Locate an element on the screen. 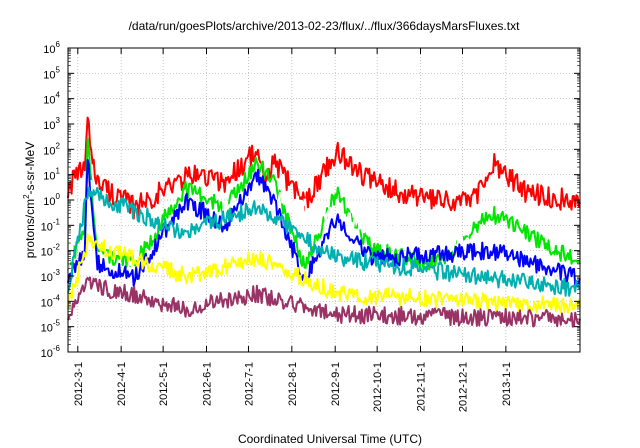  x-tick-label: 2012-5-1 is located at coordinates (164, 384).